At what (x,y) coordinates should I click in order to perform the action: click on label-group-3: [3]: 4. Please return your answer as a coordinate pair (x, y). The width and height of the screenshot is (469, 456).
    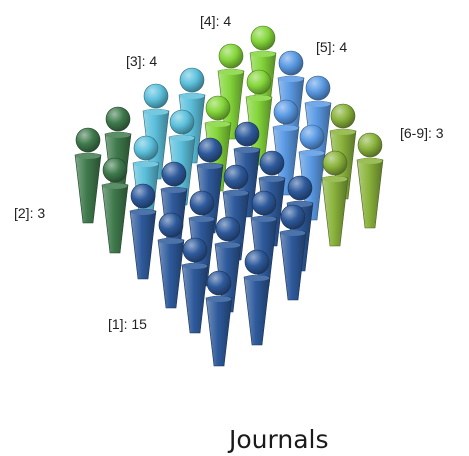
    Looking at the image, I should click on (141, 61).